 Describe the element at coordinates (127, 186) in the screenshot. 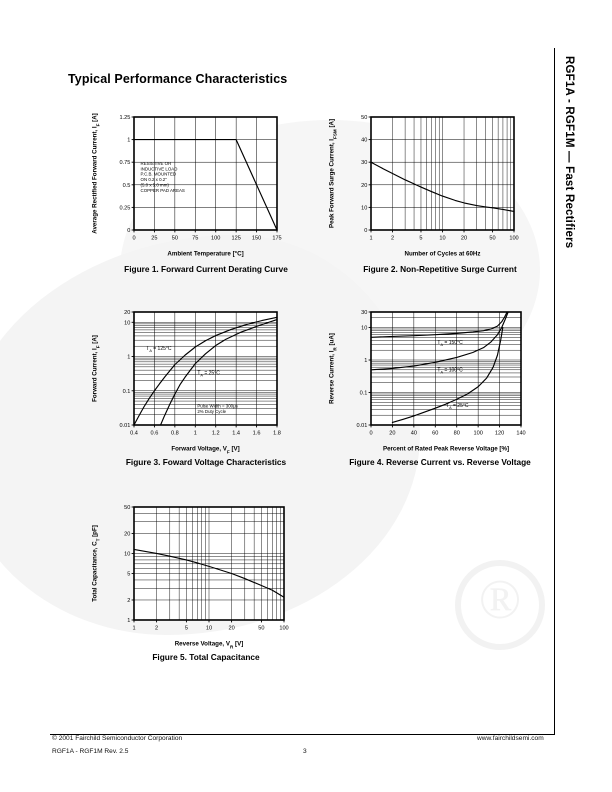

I see `svg-text: 0.5` at that location.